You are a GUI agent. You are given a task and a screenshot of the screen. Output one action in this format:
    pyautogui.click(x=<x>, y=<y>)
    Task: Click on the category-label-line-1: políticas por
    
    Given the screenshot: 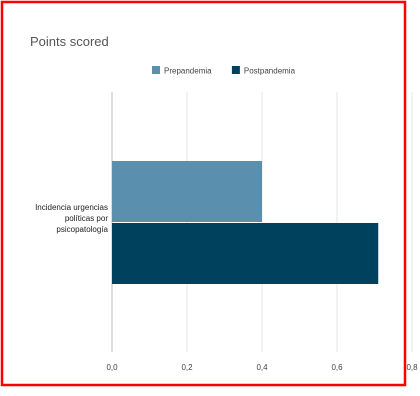 What is the action you would take?
    pyautogui.click(x=86, y=218)
    